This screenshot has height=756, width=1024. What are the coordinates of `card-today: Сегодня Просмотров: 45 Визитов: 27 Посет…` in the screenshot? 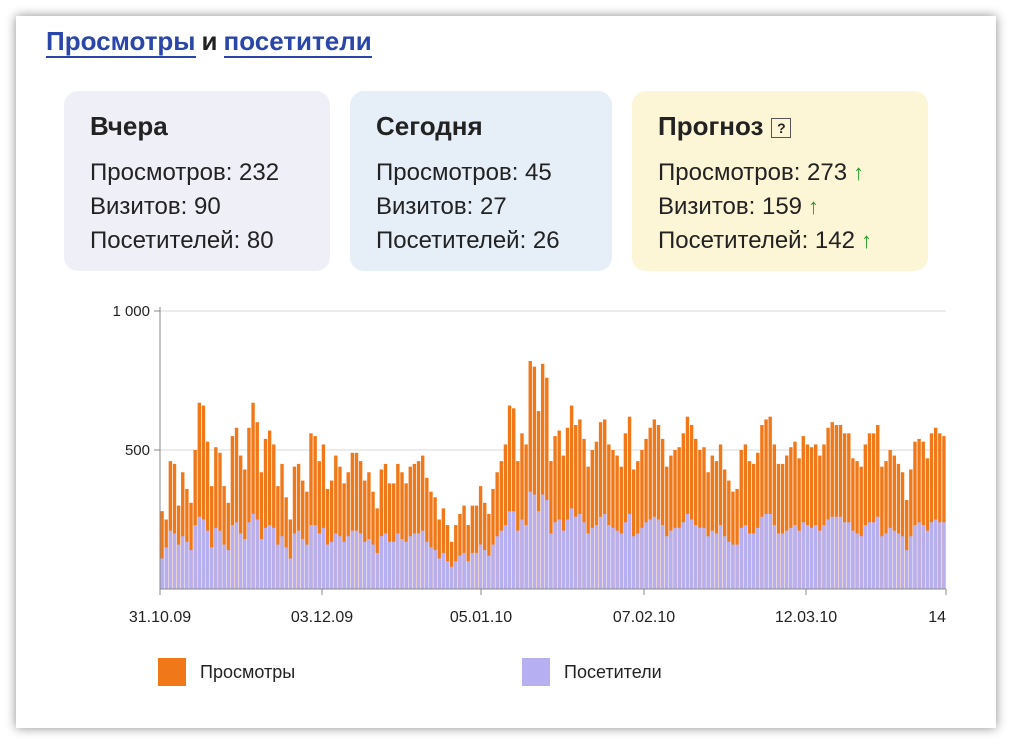 It's located at (481, 181).